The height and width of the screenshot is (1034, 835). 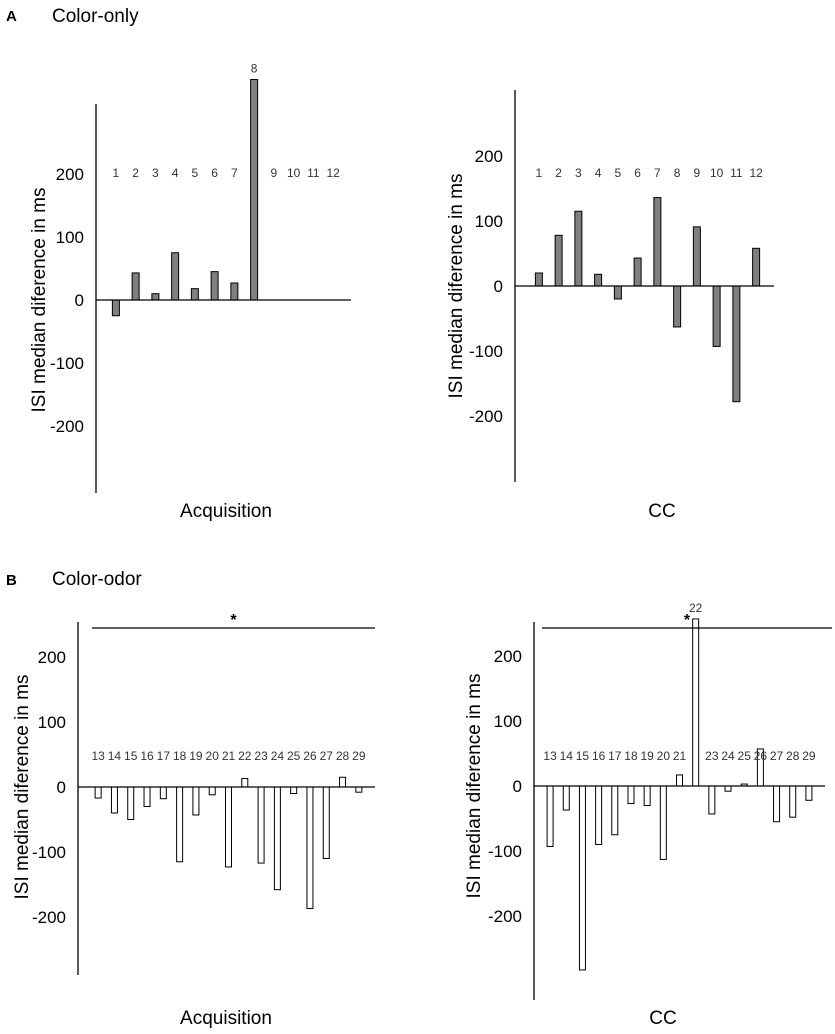 I want to click on category-label-16: 16, so click(x=599, y=756).